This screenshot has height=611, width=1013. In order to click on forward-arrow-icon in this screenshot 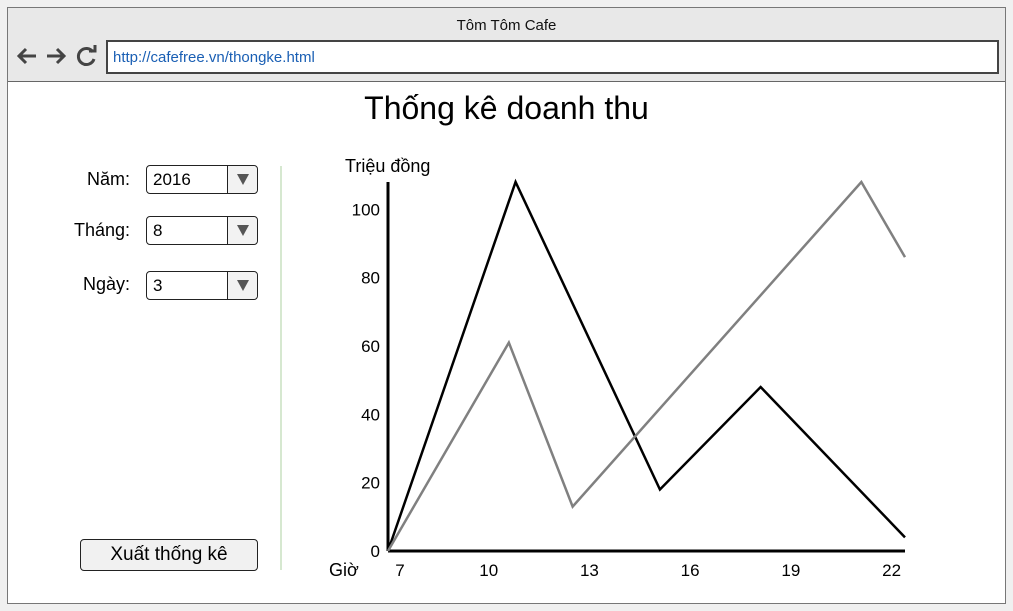, I will do `click(56, 56)`.